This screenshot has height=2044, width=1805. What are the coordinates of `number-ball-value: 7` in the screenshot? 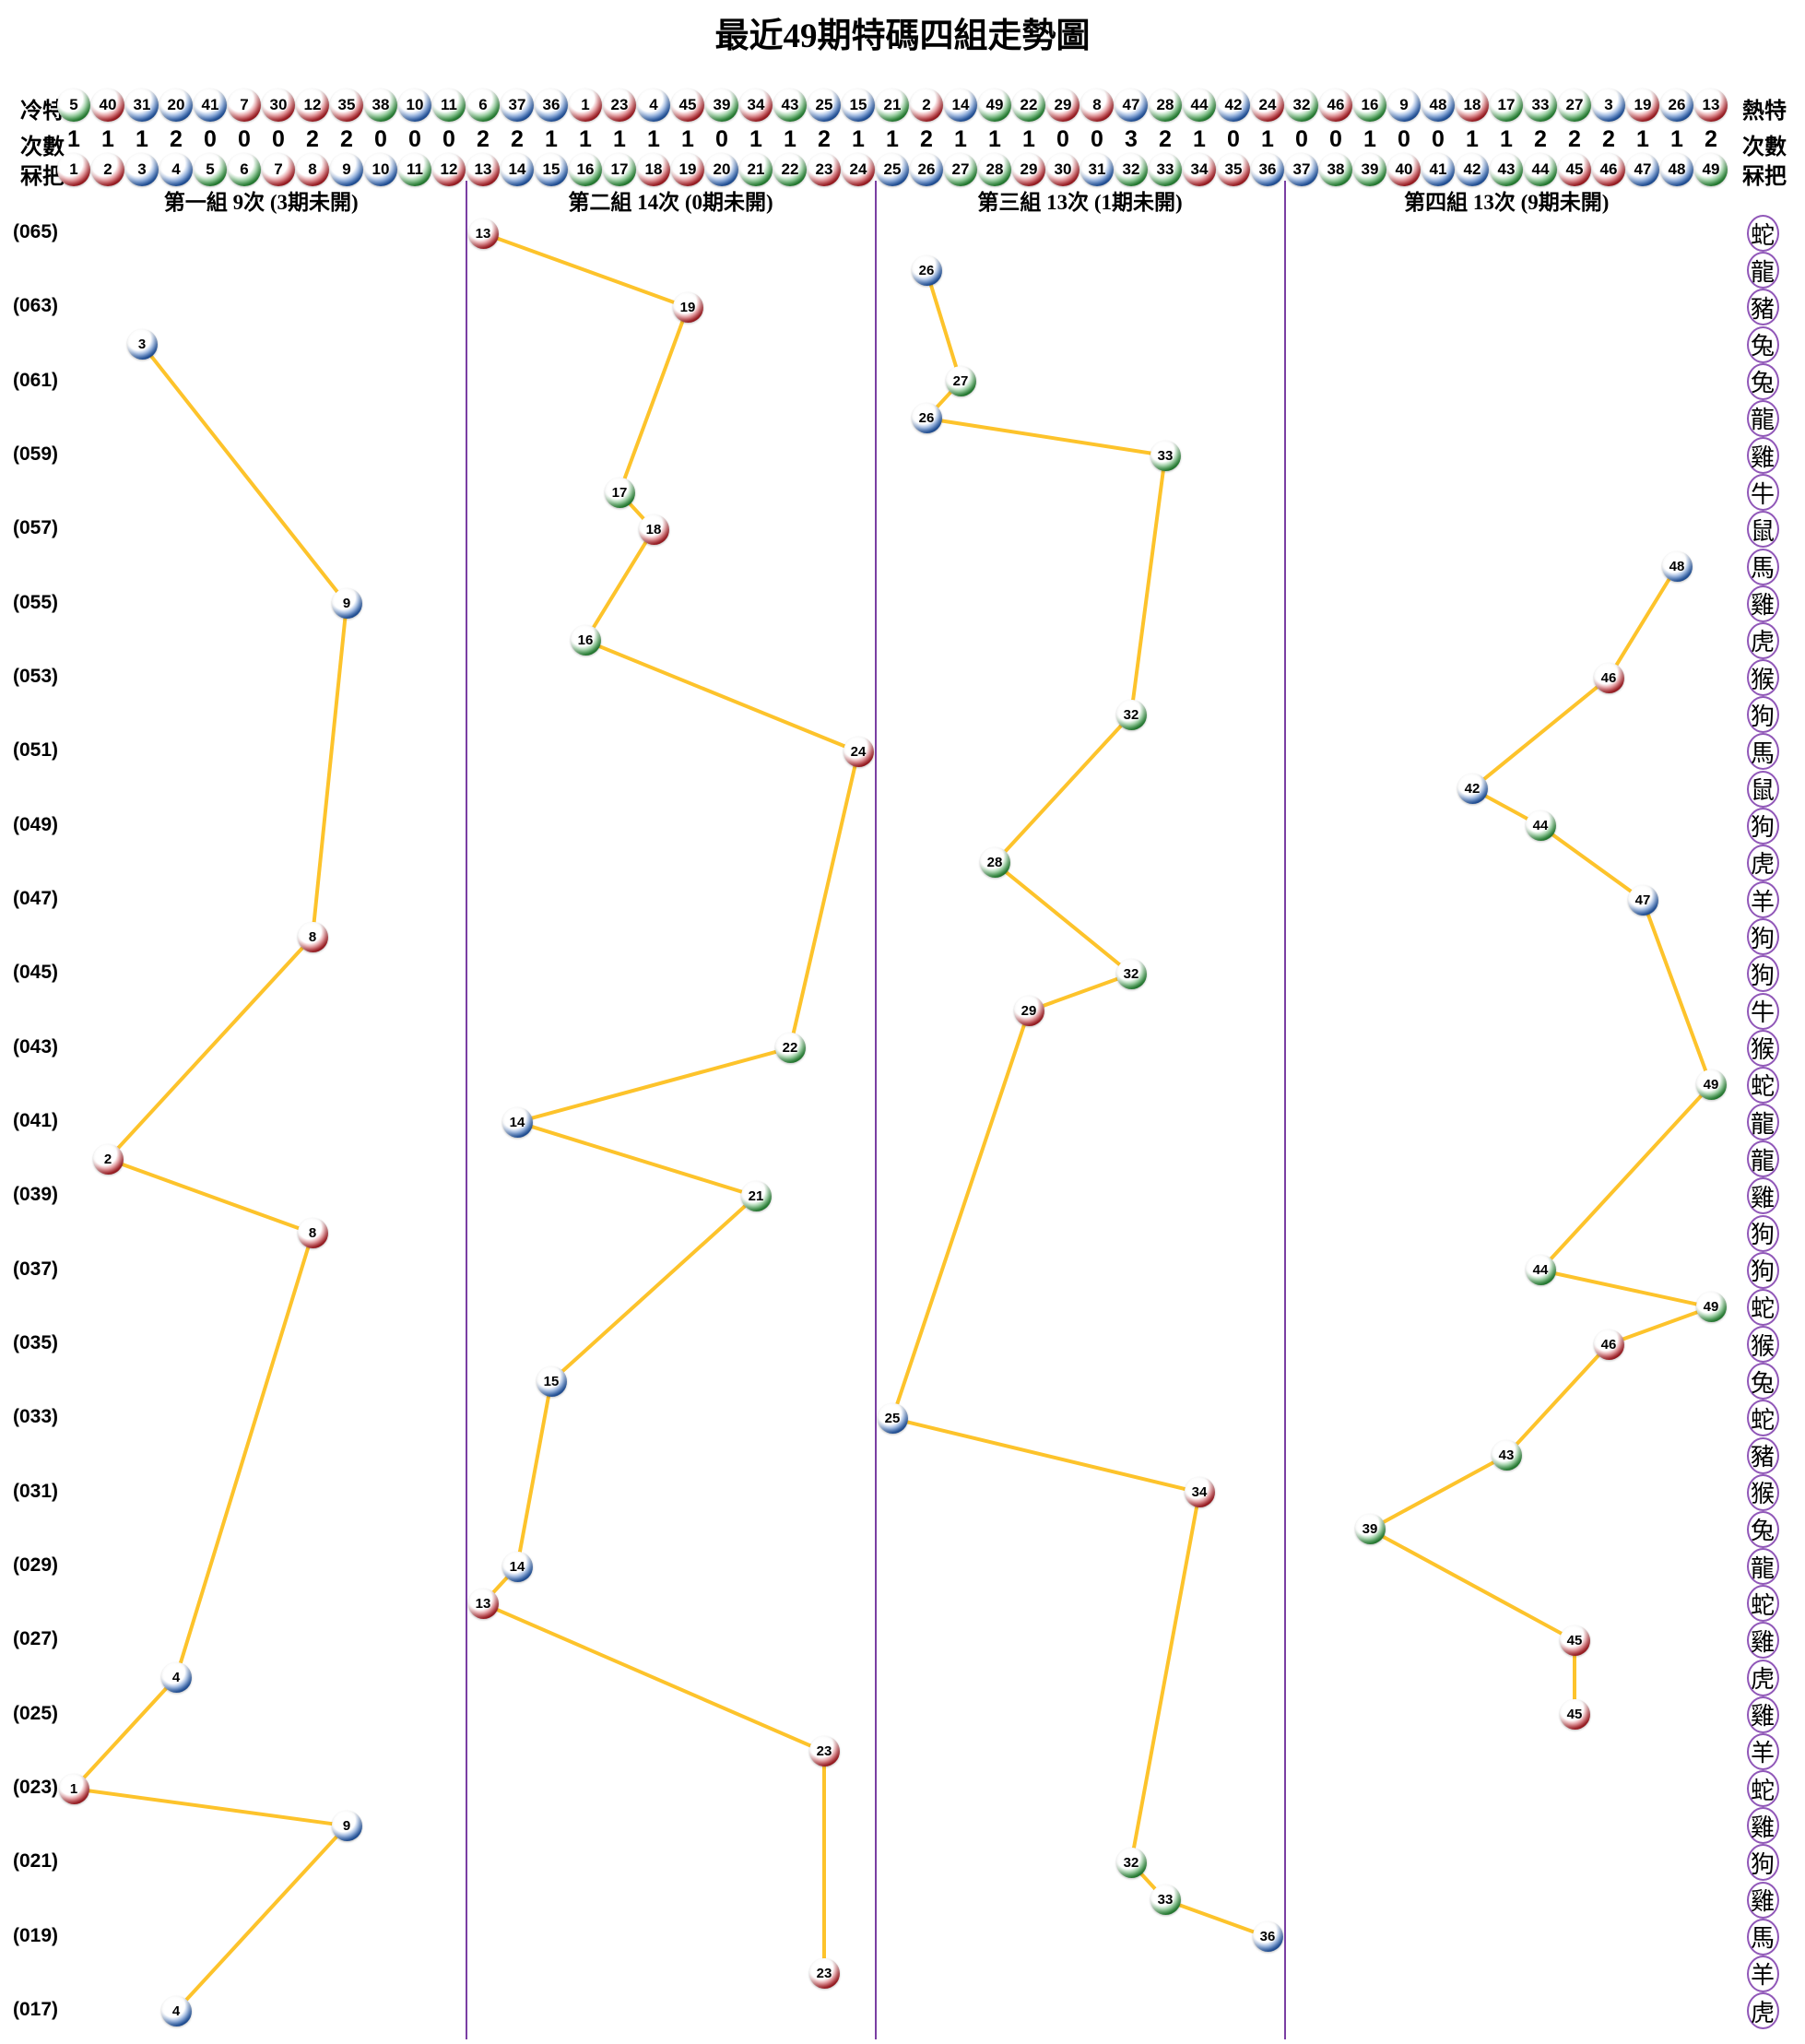 It's located at (278, 169).